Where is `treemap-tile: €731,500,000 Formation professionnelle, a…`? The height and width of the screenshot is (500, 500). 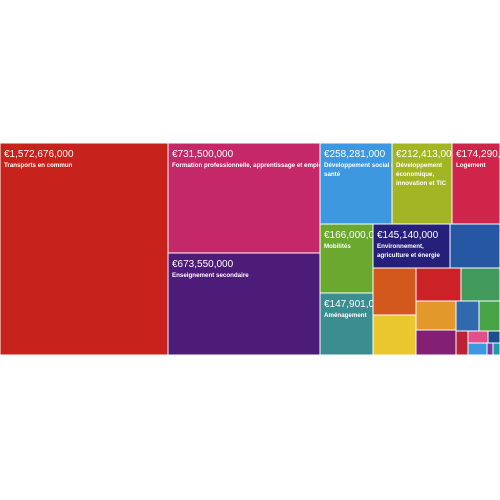 treemap-tile: €731,500,000 Formation professionnelle, a… is located at coordinates (245, 198).